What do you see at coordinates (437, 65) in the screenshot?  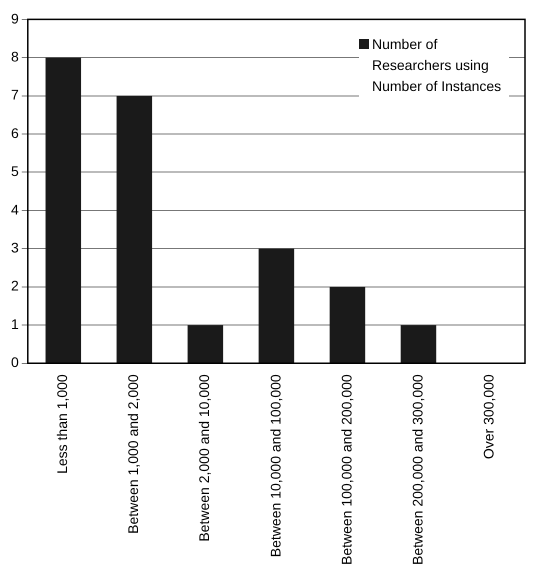 I see `legend-label: Number of Researchers using Number of Instances` at bounding box center [437, 65].